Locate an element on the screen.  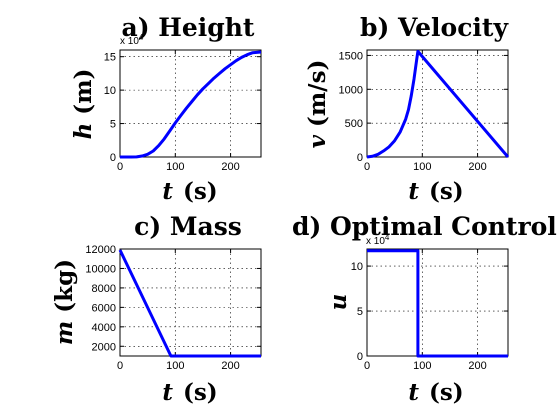
y-axis-label: h(m) is located at coordinates (83, 104).